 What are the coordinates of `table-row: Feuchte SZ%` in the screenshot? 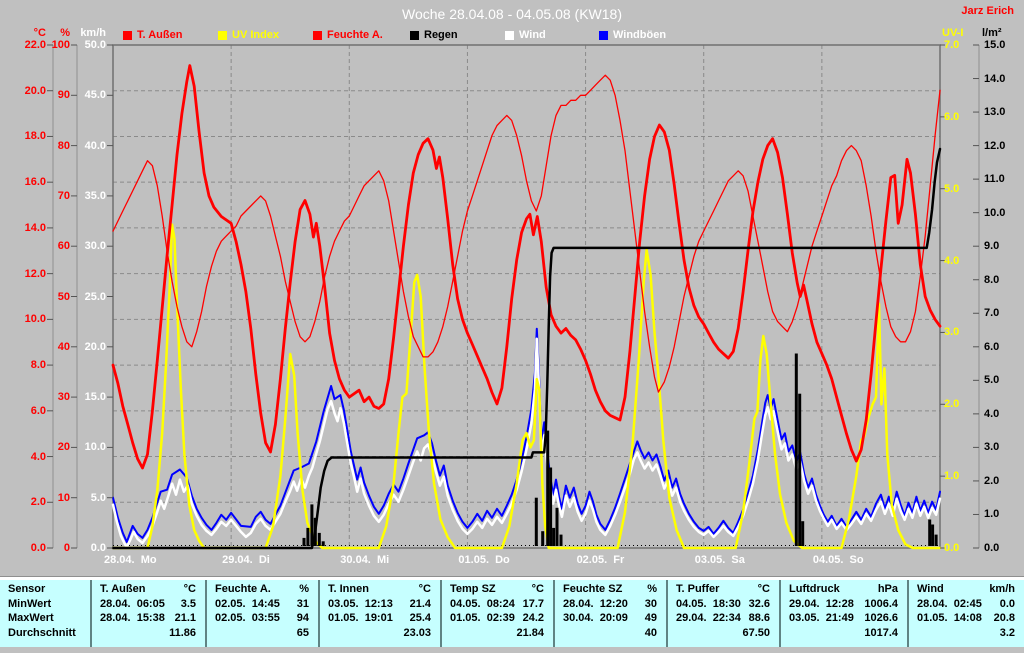 It's located at (610, 590).